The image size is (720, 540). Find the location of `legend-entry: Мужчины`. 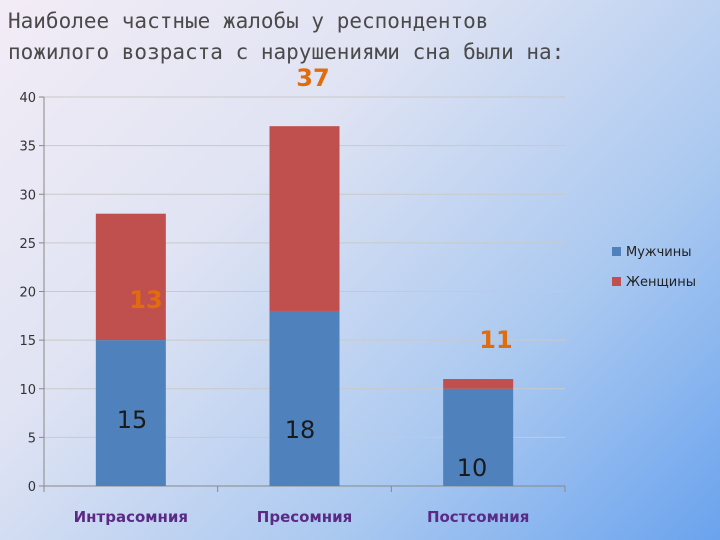

legend-entry: Мужчины is located at coordinates (659, 252).